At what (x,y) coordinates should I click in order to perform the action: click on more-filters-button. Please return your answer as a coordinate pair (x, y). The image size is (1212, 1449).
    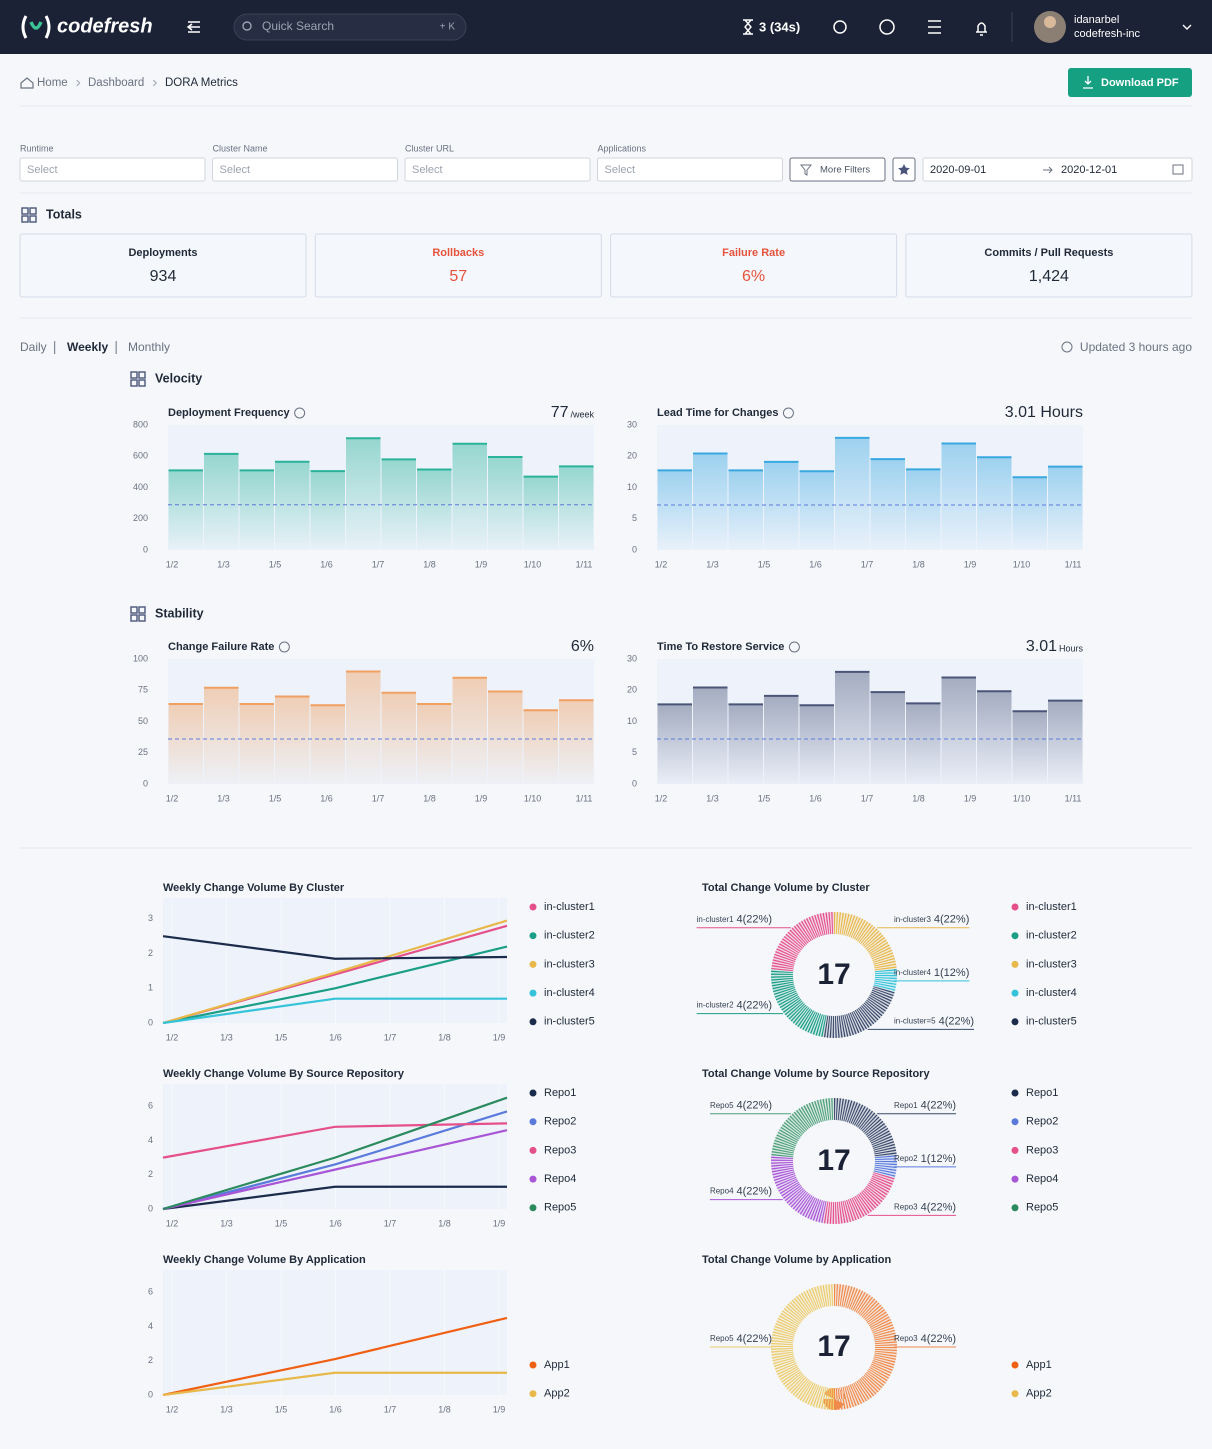
    Looking at the image, I should click on (837, 169).